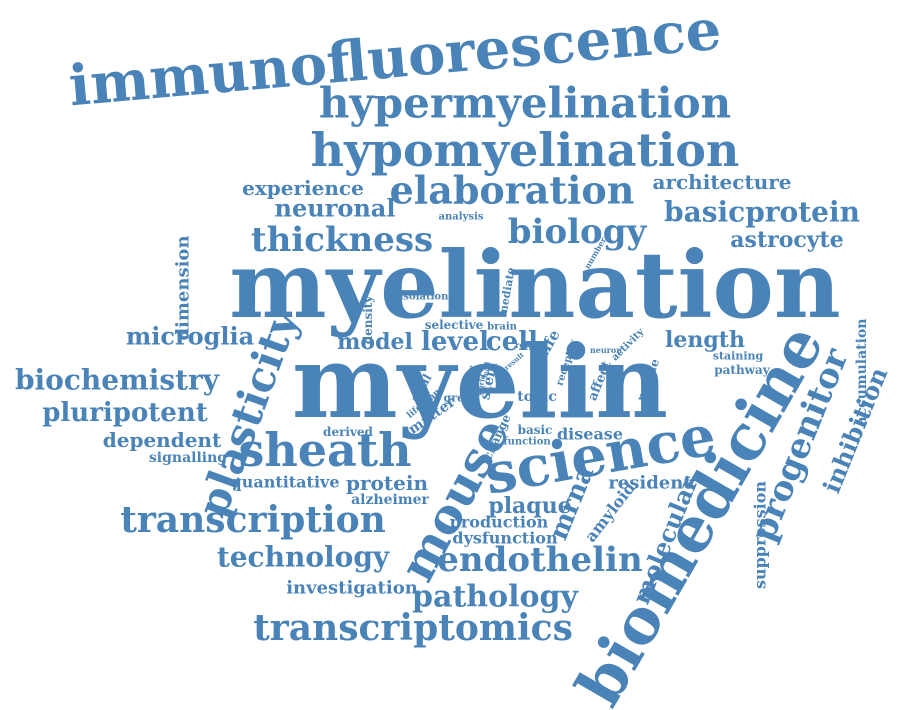 The image size is (900, 710). I want to click on cloud-word-basic: basic, so click(535, 430).